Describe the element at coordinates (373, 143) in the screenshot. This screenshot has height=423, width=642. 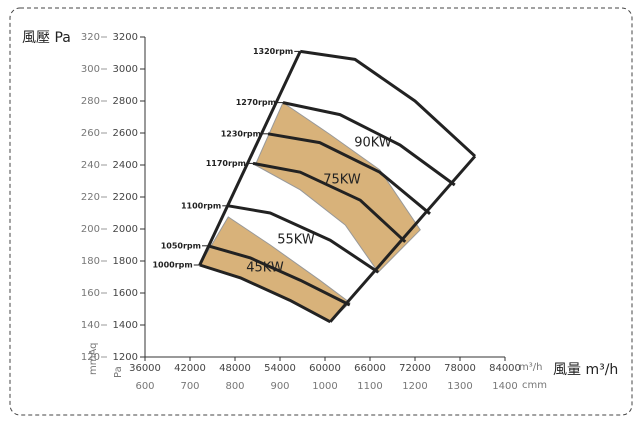
I see `power-label: 90KW` at that location.